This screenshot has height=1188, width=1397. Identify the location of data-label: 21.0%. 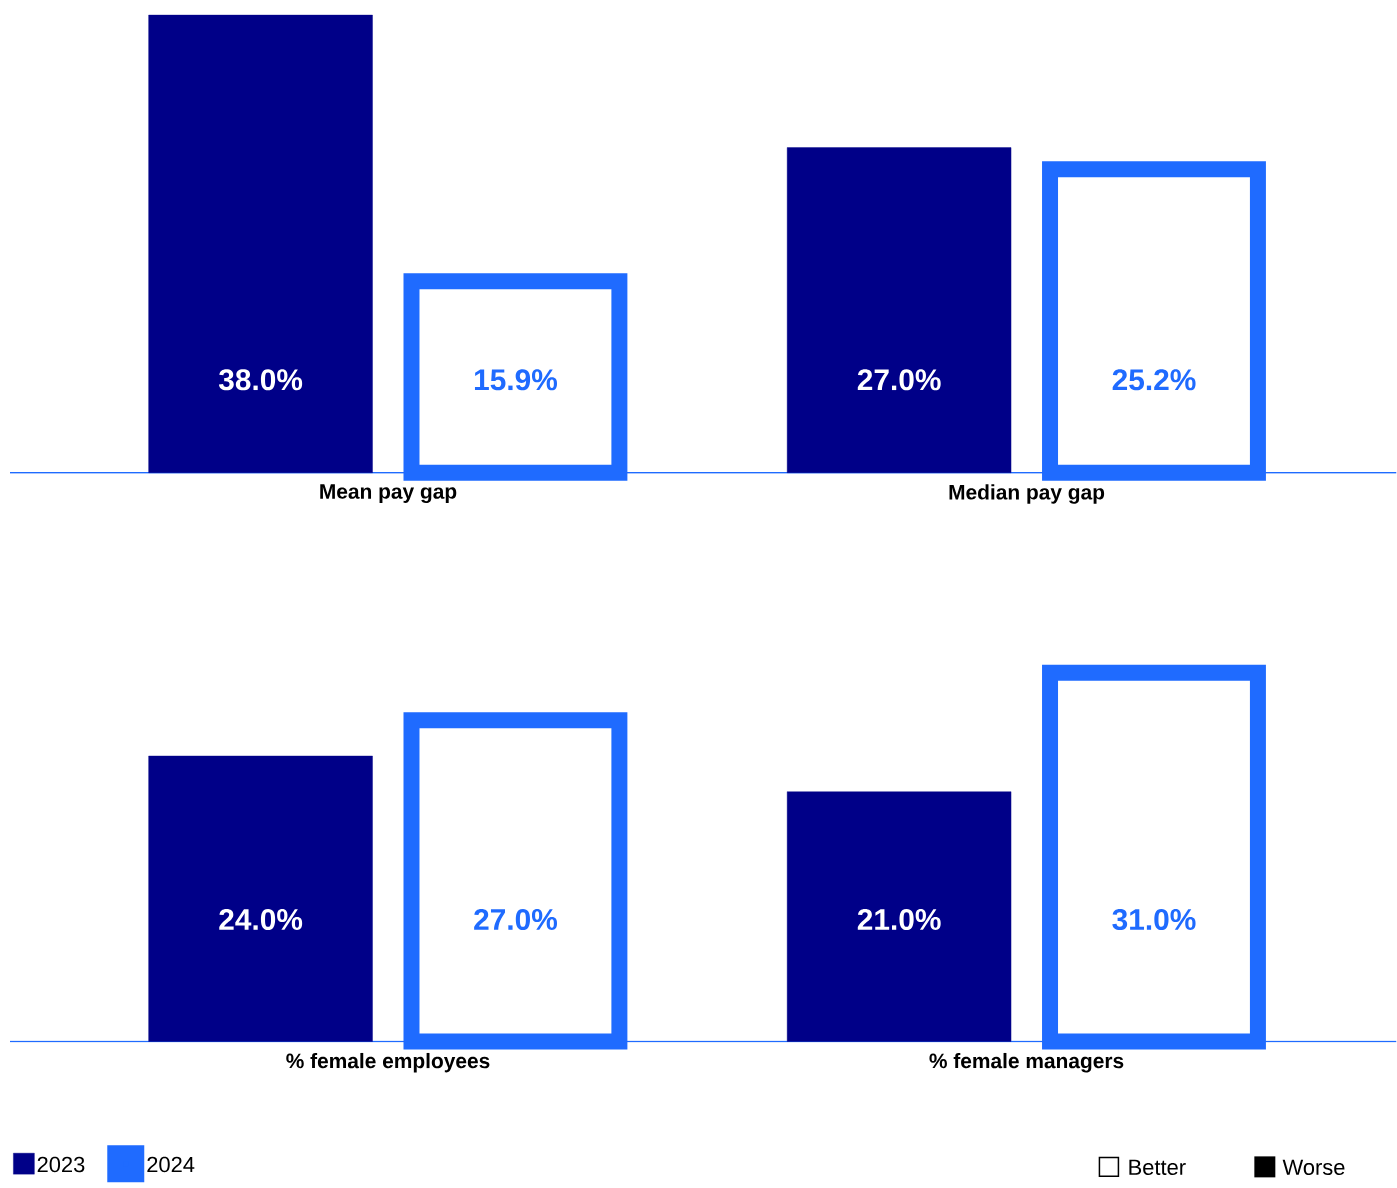
(899, 919).